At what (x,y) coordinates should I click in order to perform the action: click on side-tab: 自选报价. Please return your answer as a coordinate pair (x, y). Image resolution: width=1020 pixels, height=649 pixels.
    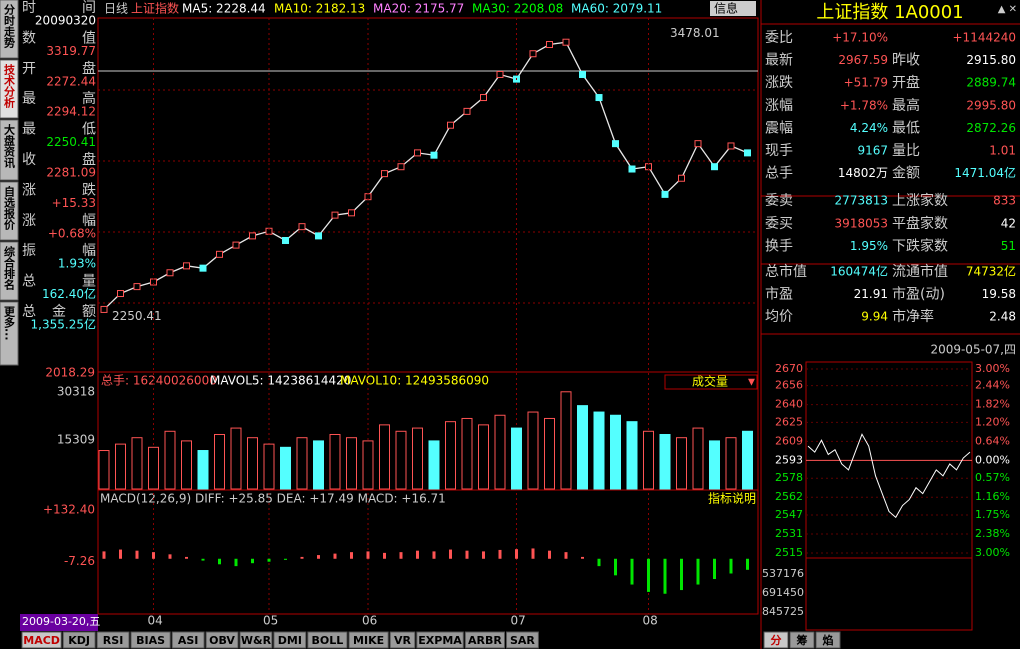
    Looking at the image, I should click on (9, 208).